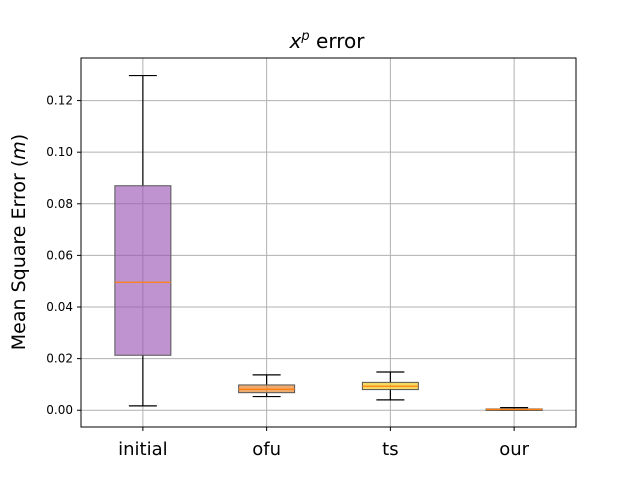  Describe the element at coordinates (143, 270) in the screenshot. I see `box-body` at that location.